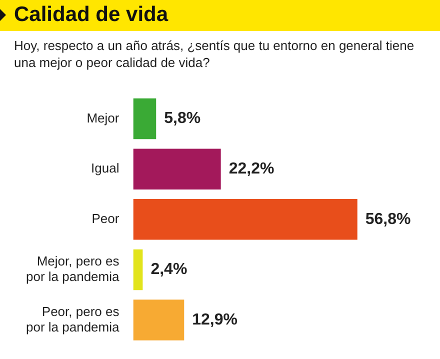 The height and width of the screenshot is (359, 440). I want to click on y-tick-label: Peor, pero es por la pandemia, so click(73, 319).